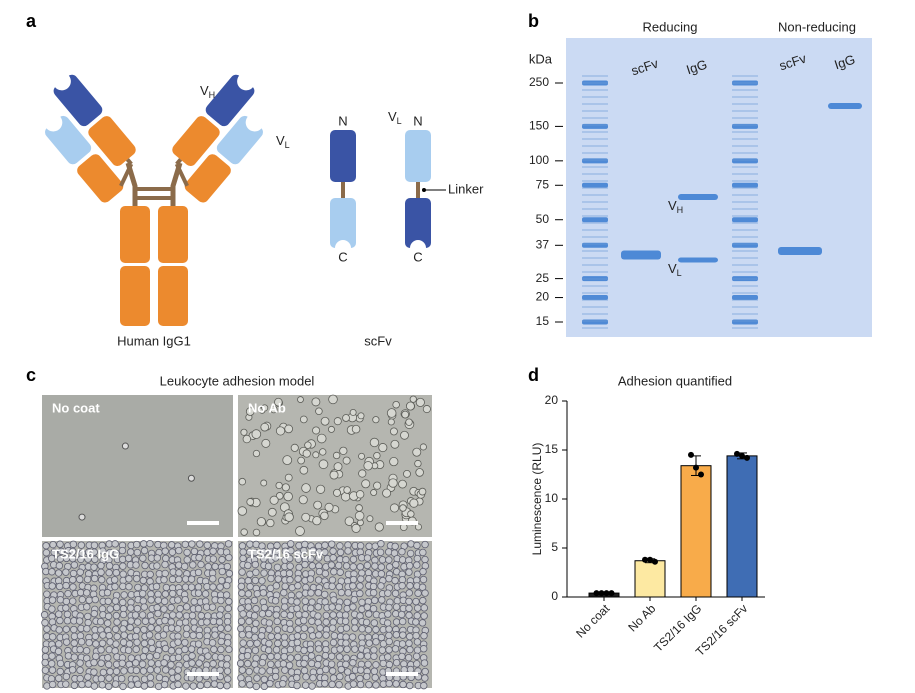 This screenshot has width=915, height=693. What do you see at coordinates (719, 187) in the screenshot?
I see `gel` at bounding box center [719, 187].